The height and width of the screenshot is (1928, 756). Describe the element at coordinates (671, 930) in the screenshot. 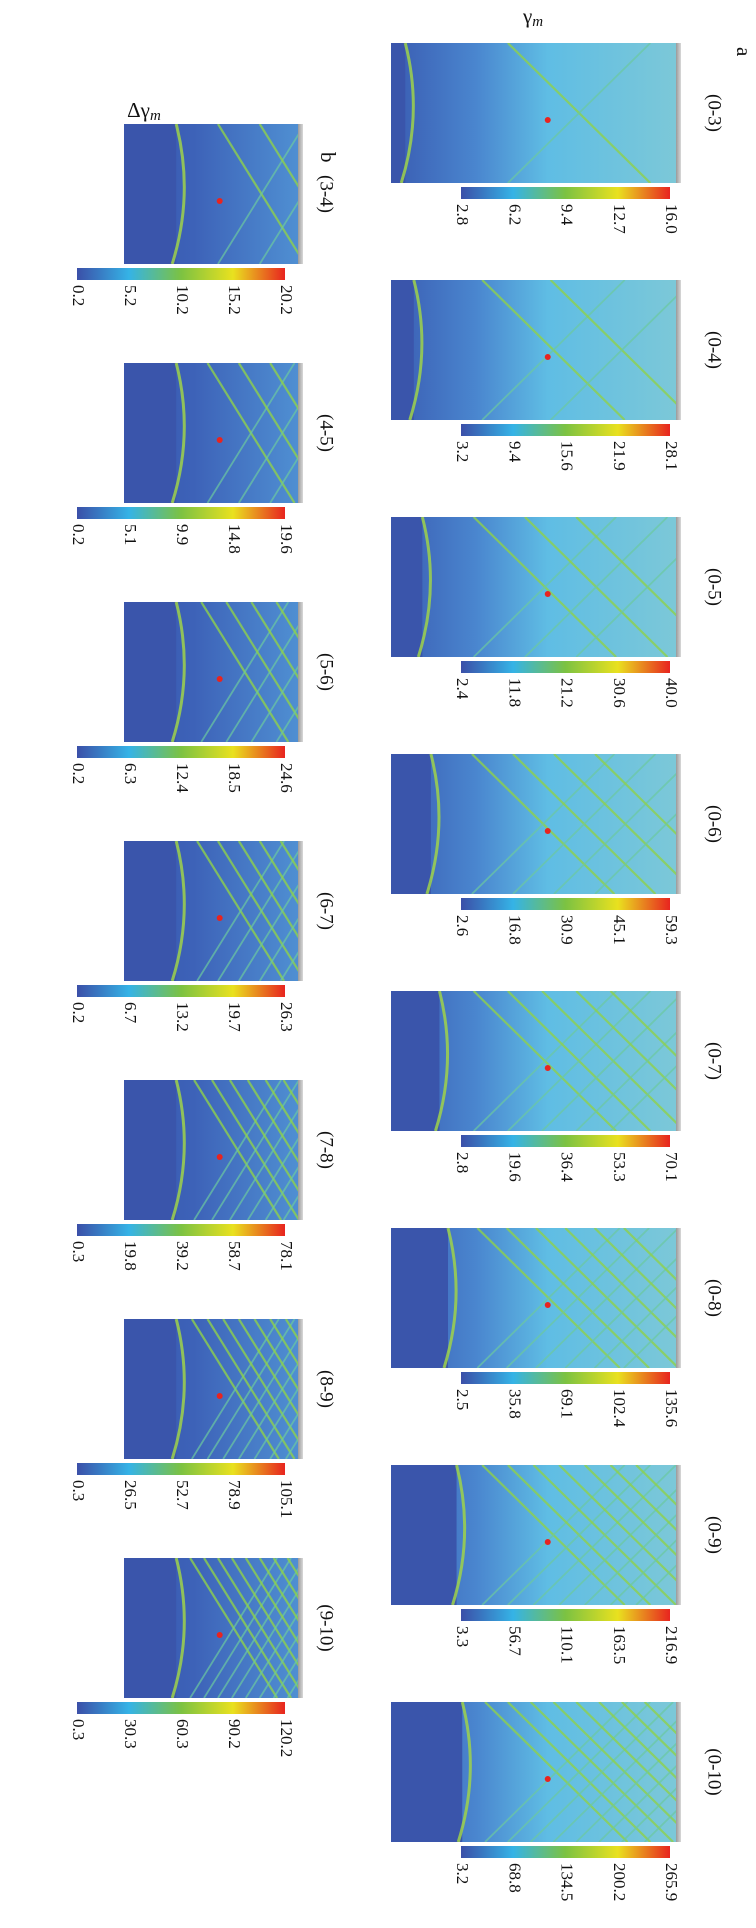

I see `colorbar-tick-label: 59.3` at that location.